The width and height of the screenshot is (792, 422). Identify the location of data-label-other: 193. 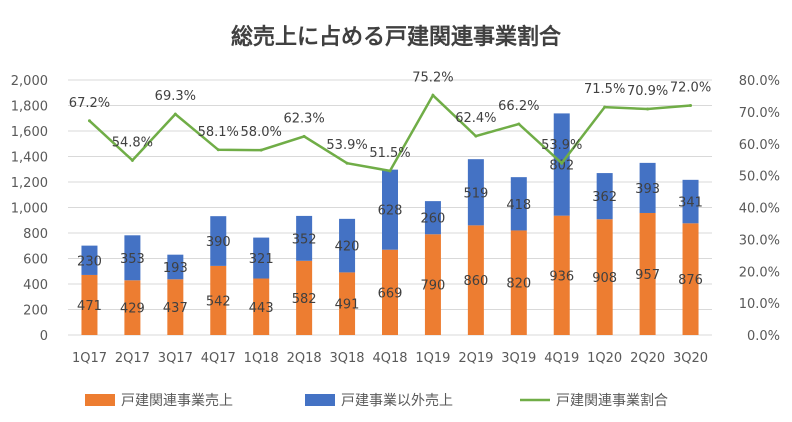
(175, 268).